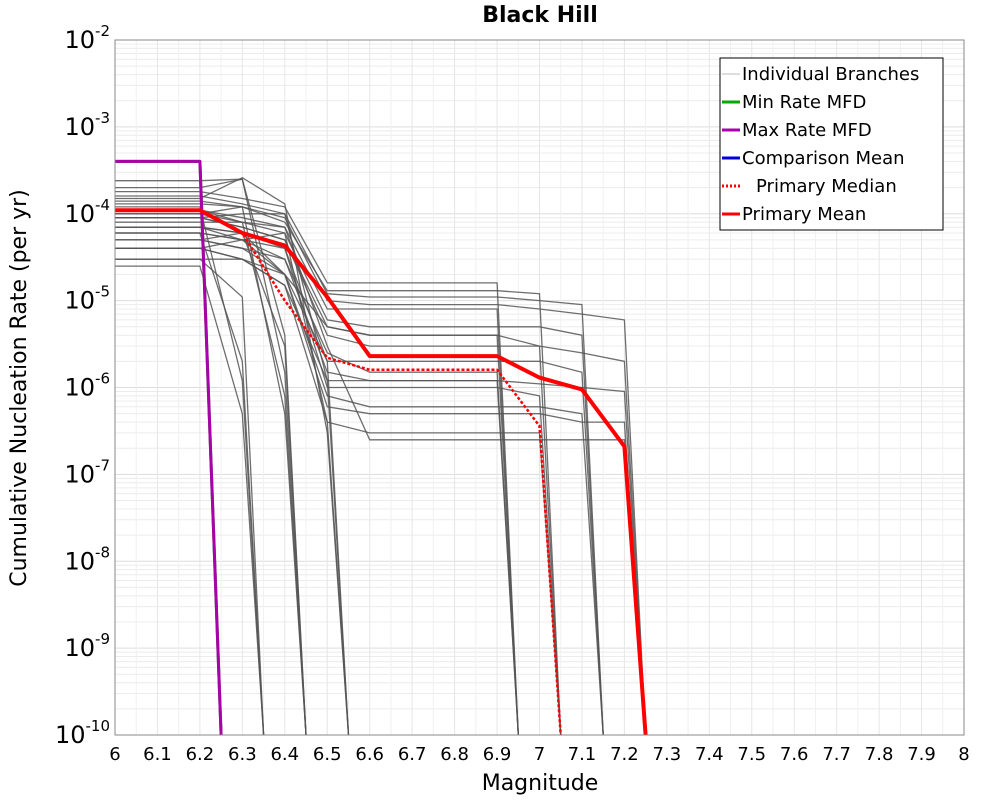 Image resolution: width=1000 pixels, height=800 pixels. Describe the element at coordinates (102, 31) in the screenshot. I see `y-tick-exponent: -2` at that location.